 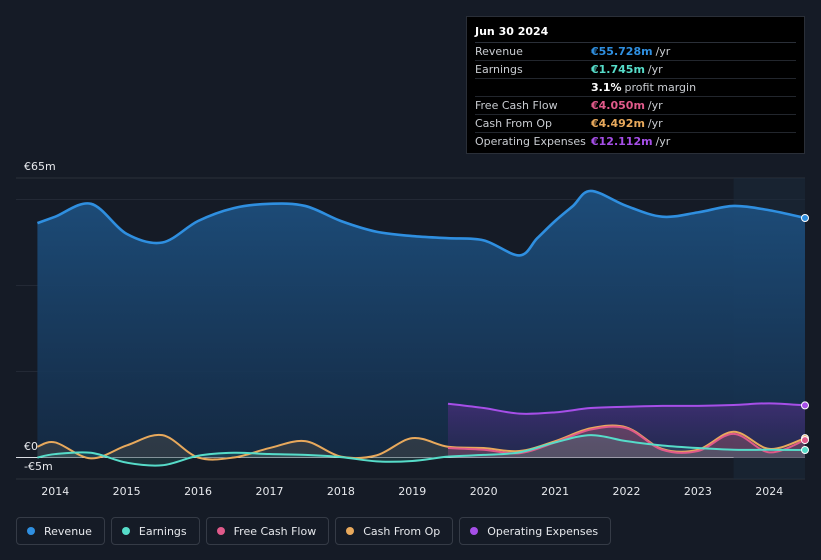 I want to click on tooltip-row-value: €4.492m, so click(x=618, y=123).